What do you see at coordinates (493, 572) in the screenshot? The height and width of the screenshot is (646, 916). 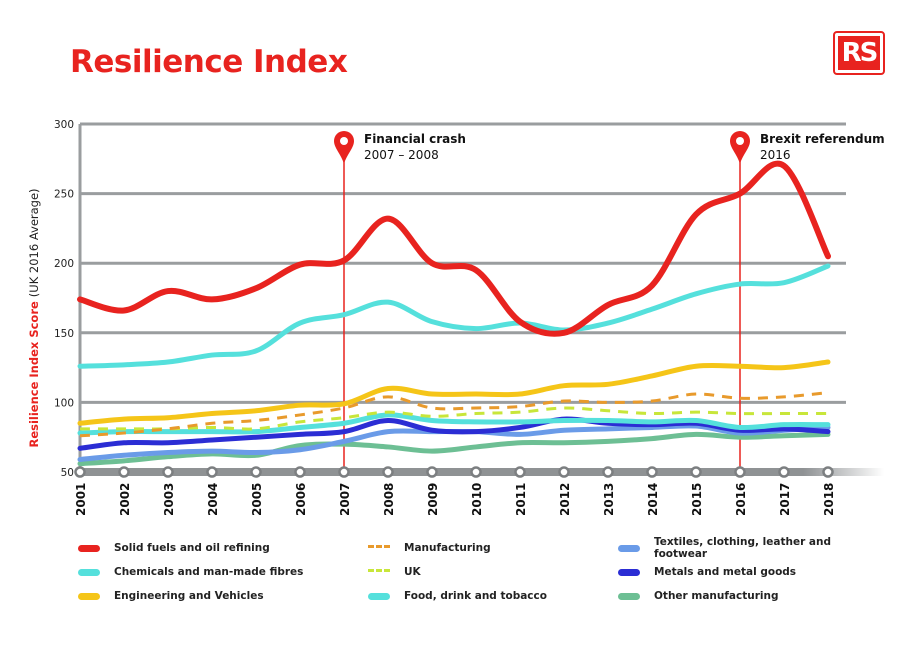 I see `legend-item: UK` at bounding box center [493, 572].